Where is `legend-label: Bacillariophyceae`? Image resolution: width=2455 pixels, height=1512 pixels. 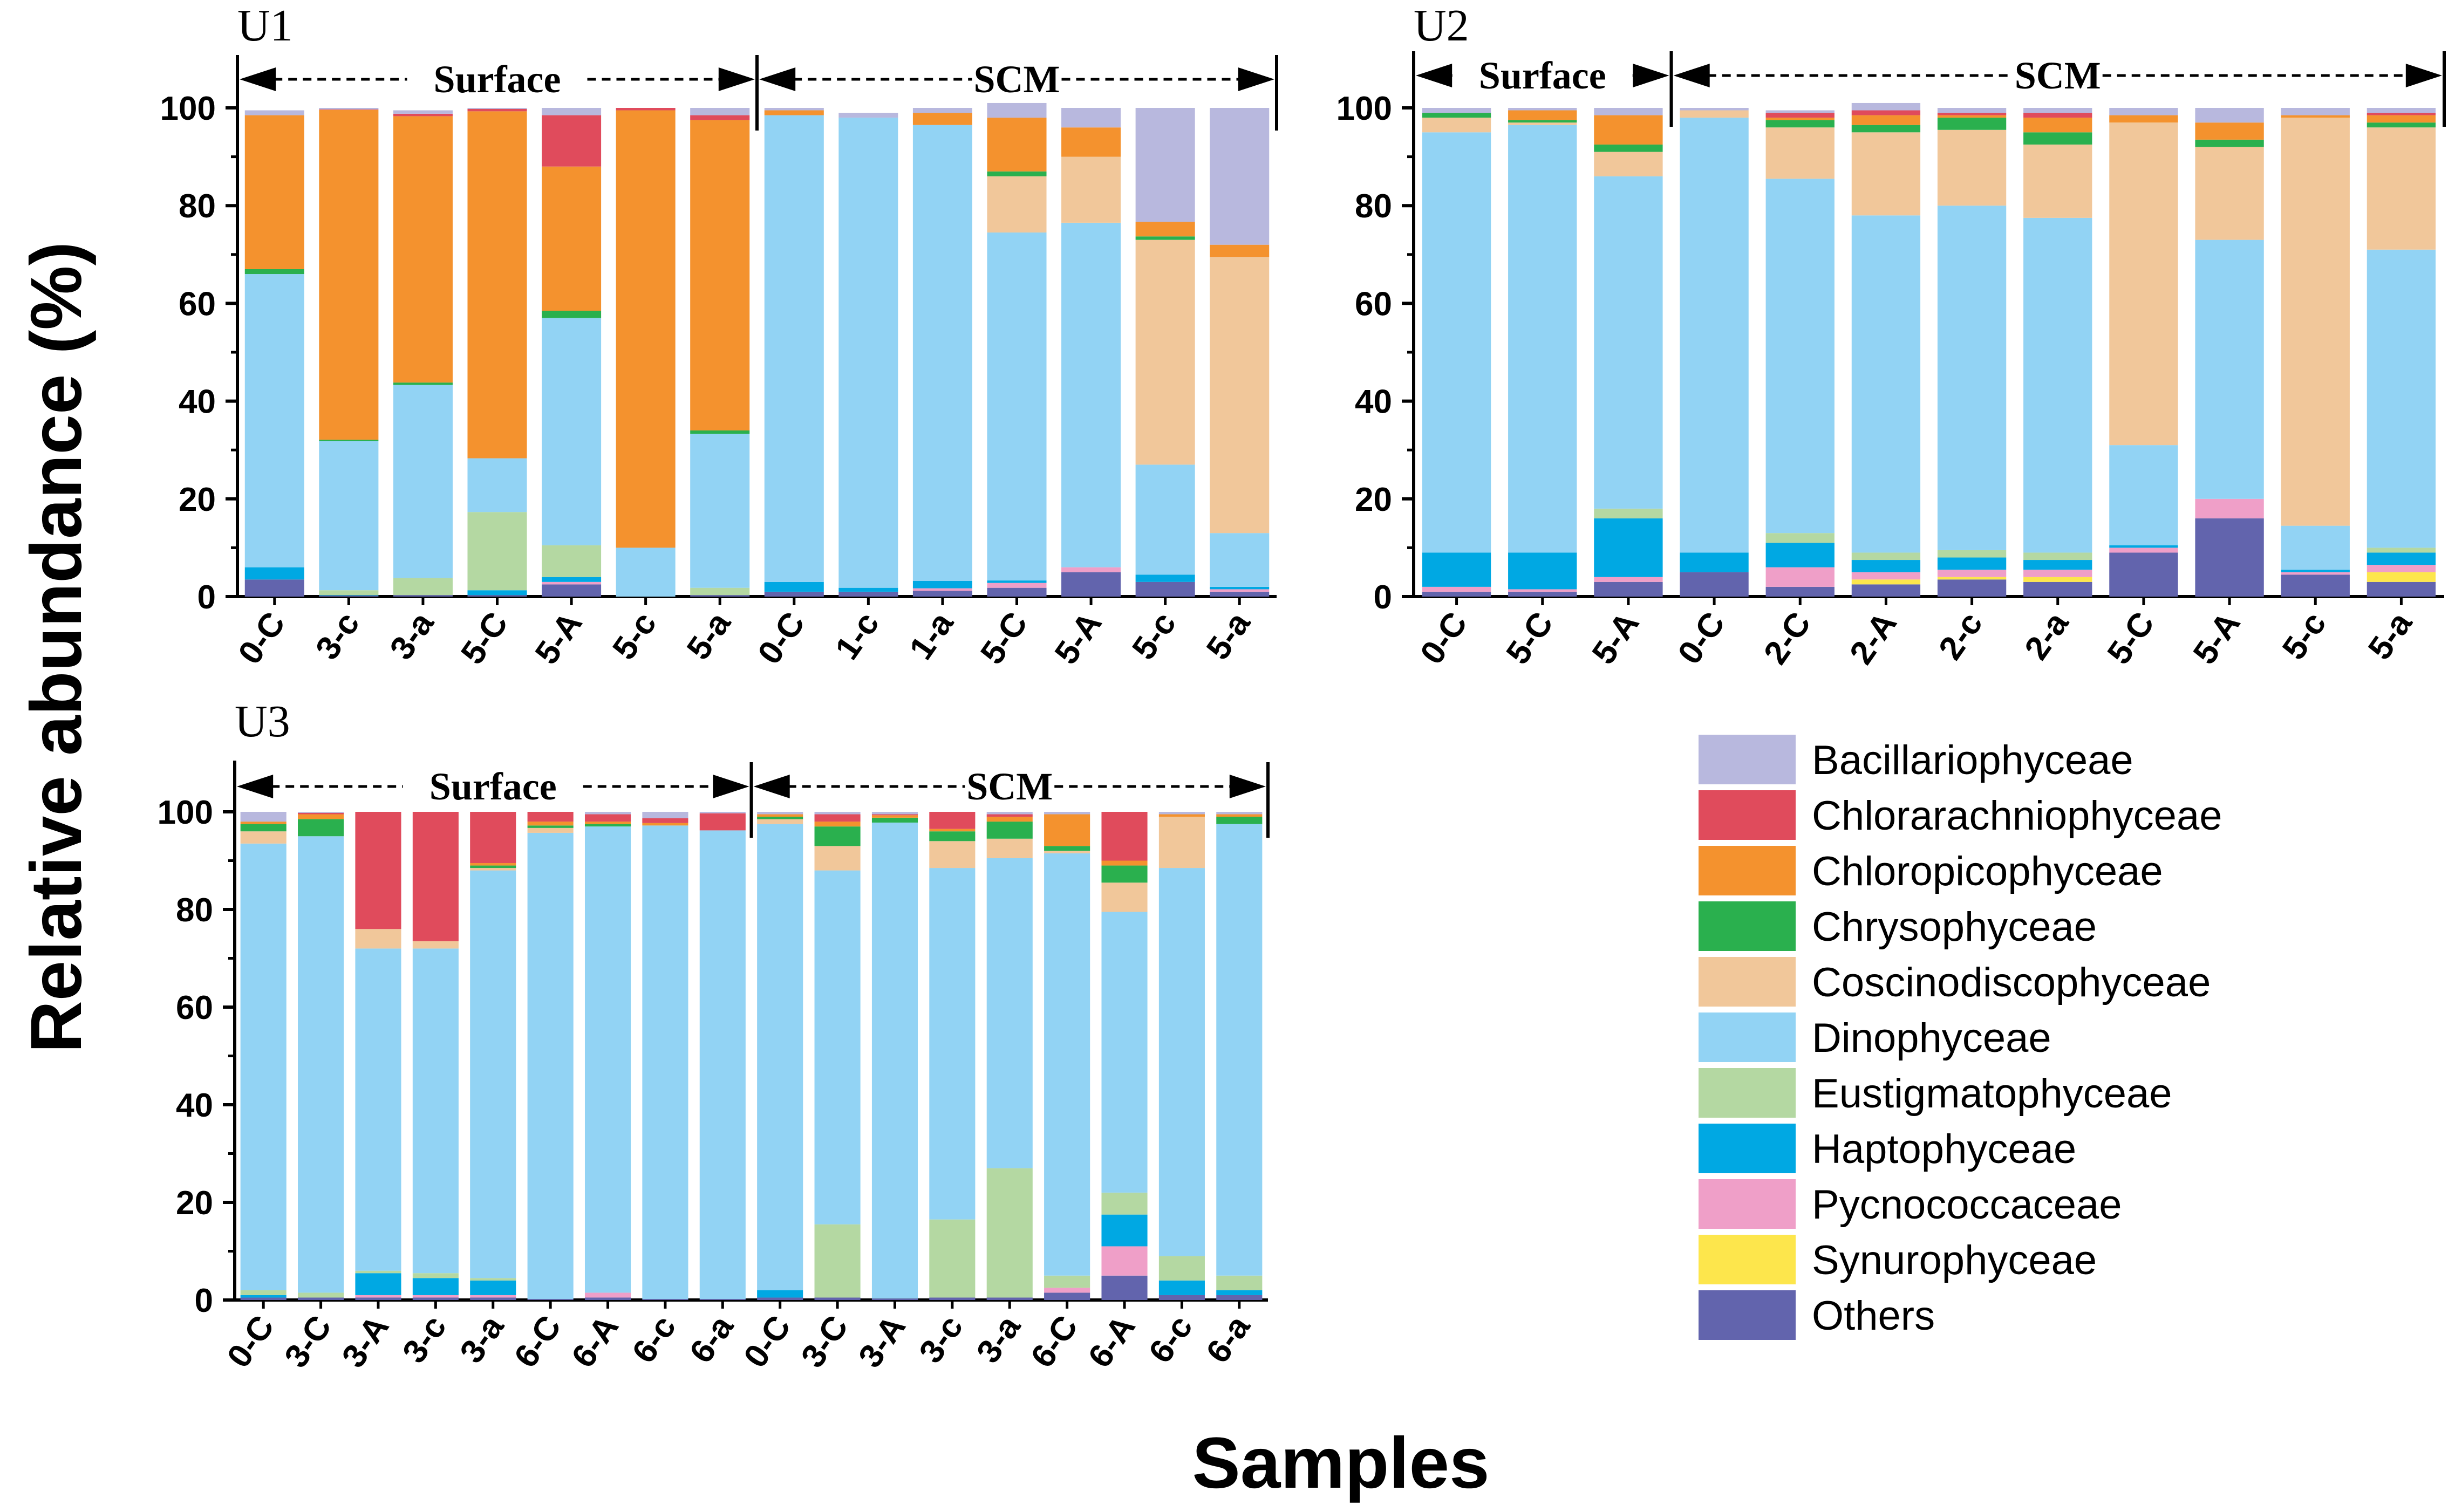
legend-label: Bacillariophyceae is located at coordinates (1972, 760).